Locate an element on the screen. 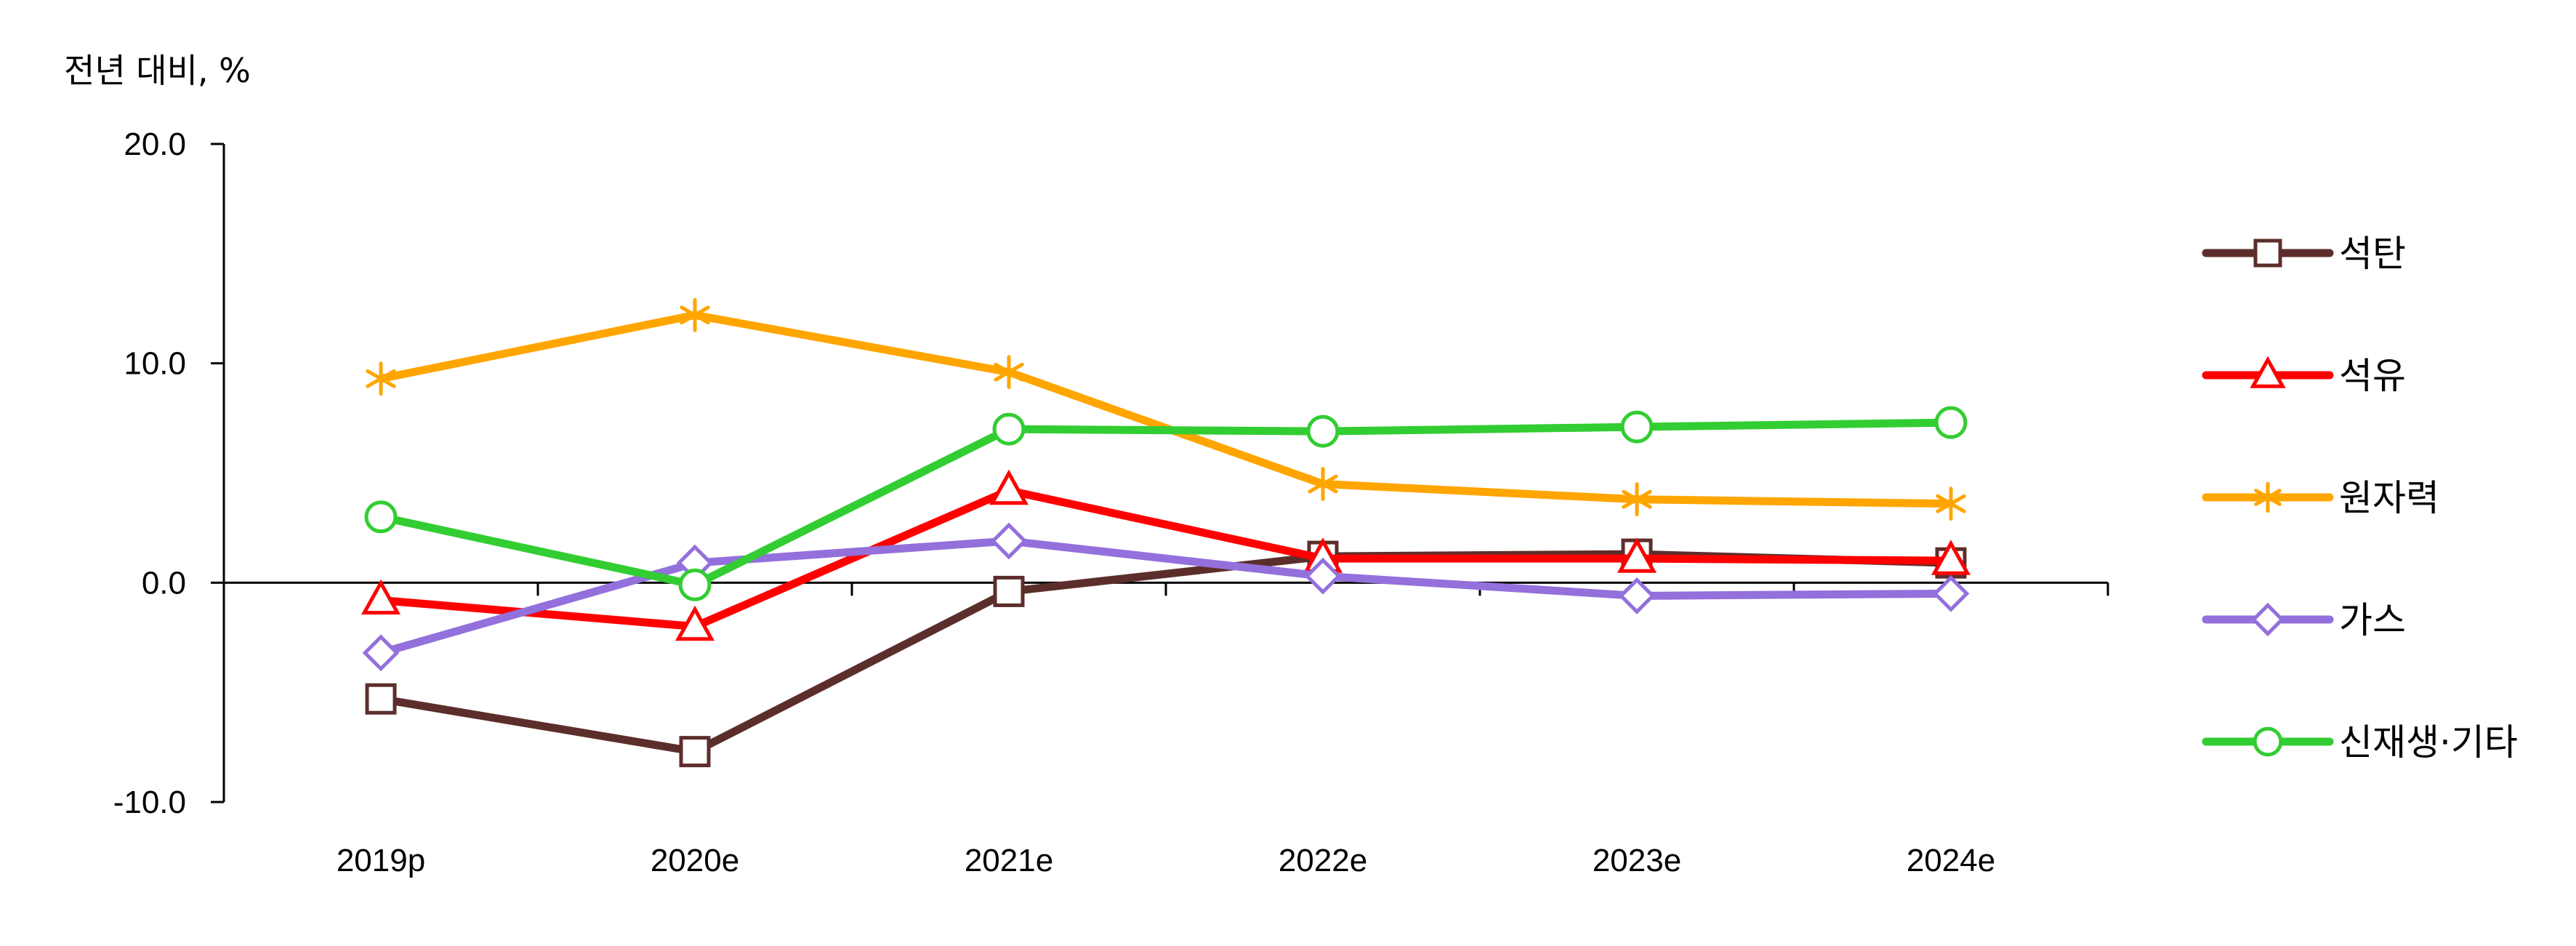  legend-label: 가스 is located at coordinates (2372, 620).